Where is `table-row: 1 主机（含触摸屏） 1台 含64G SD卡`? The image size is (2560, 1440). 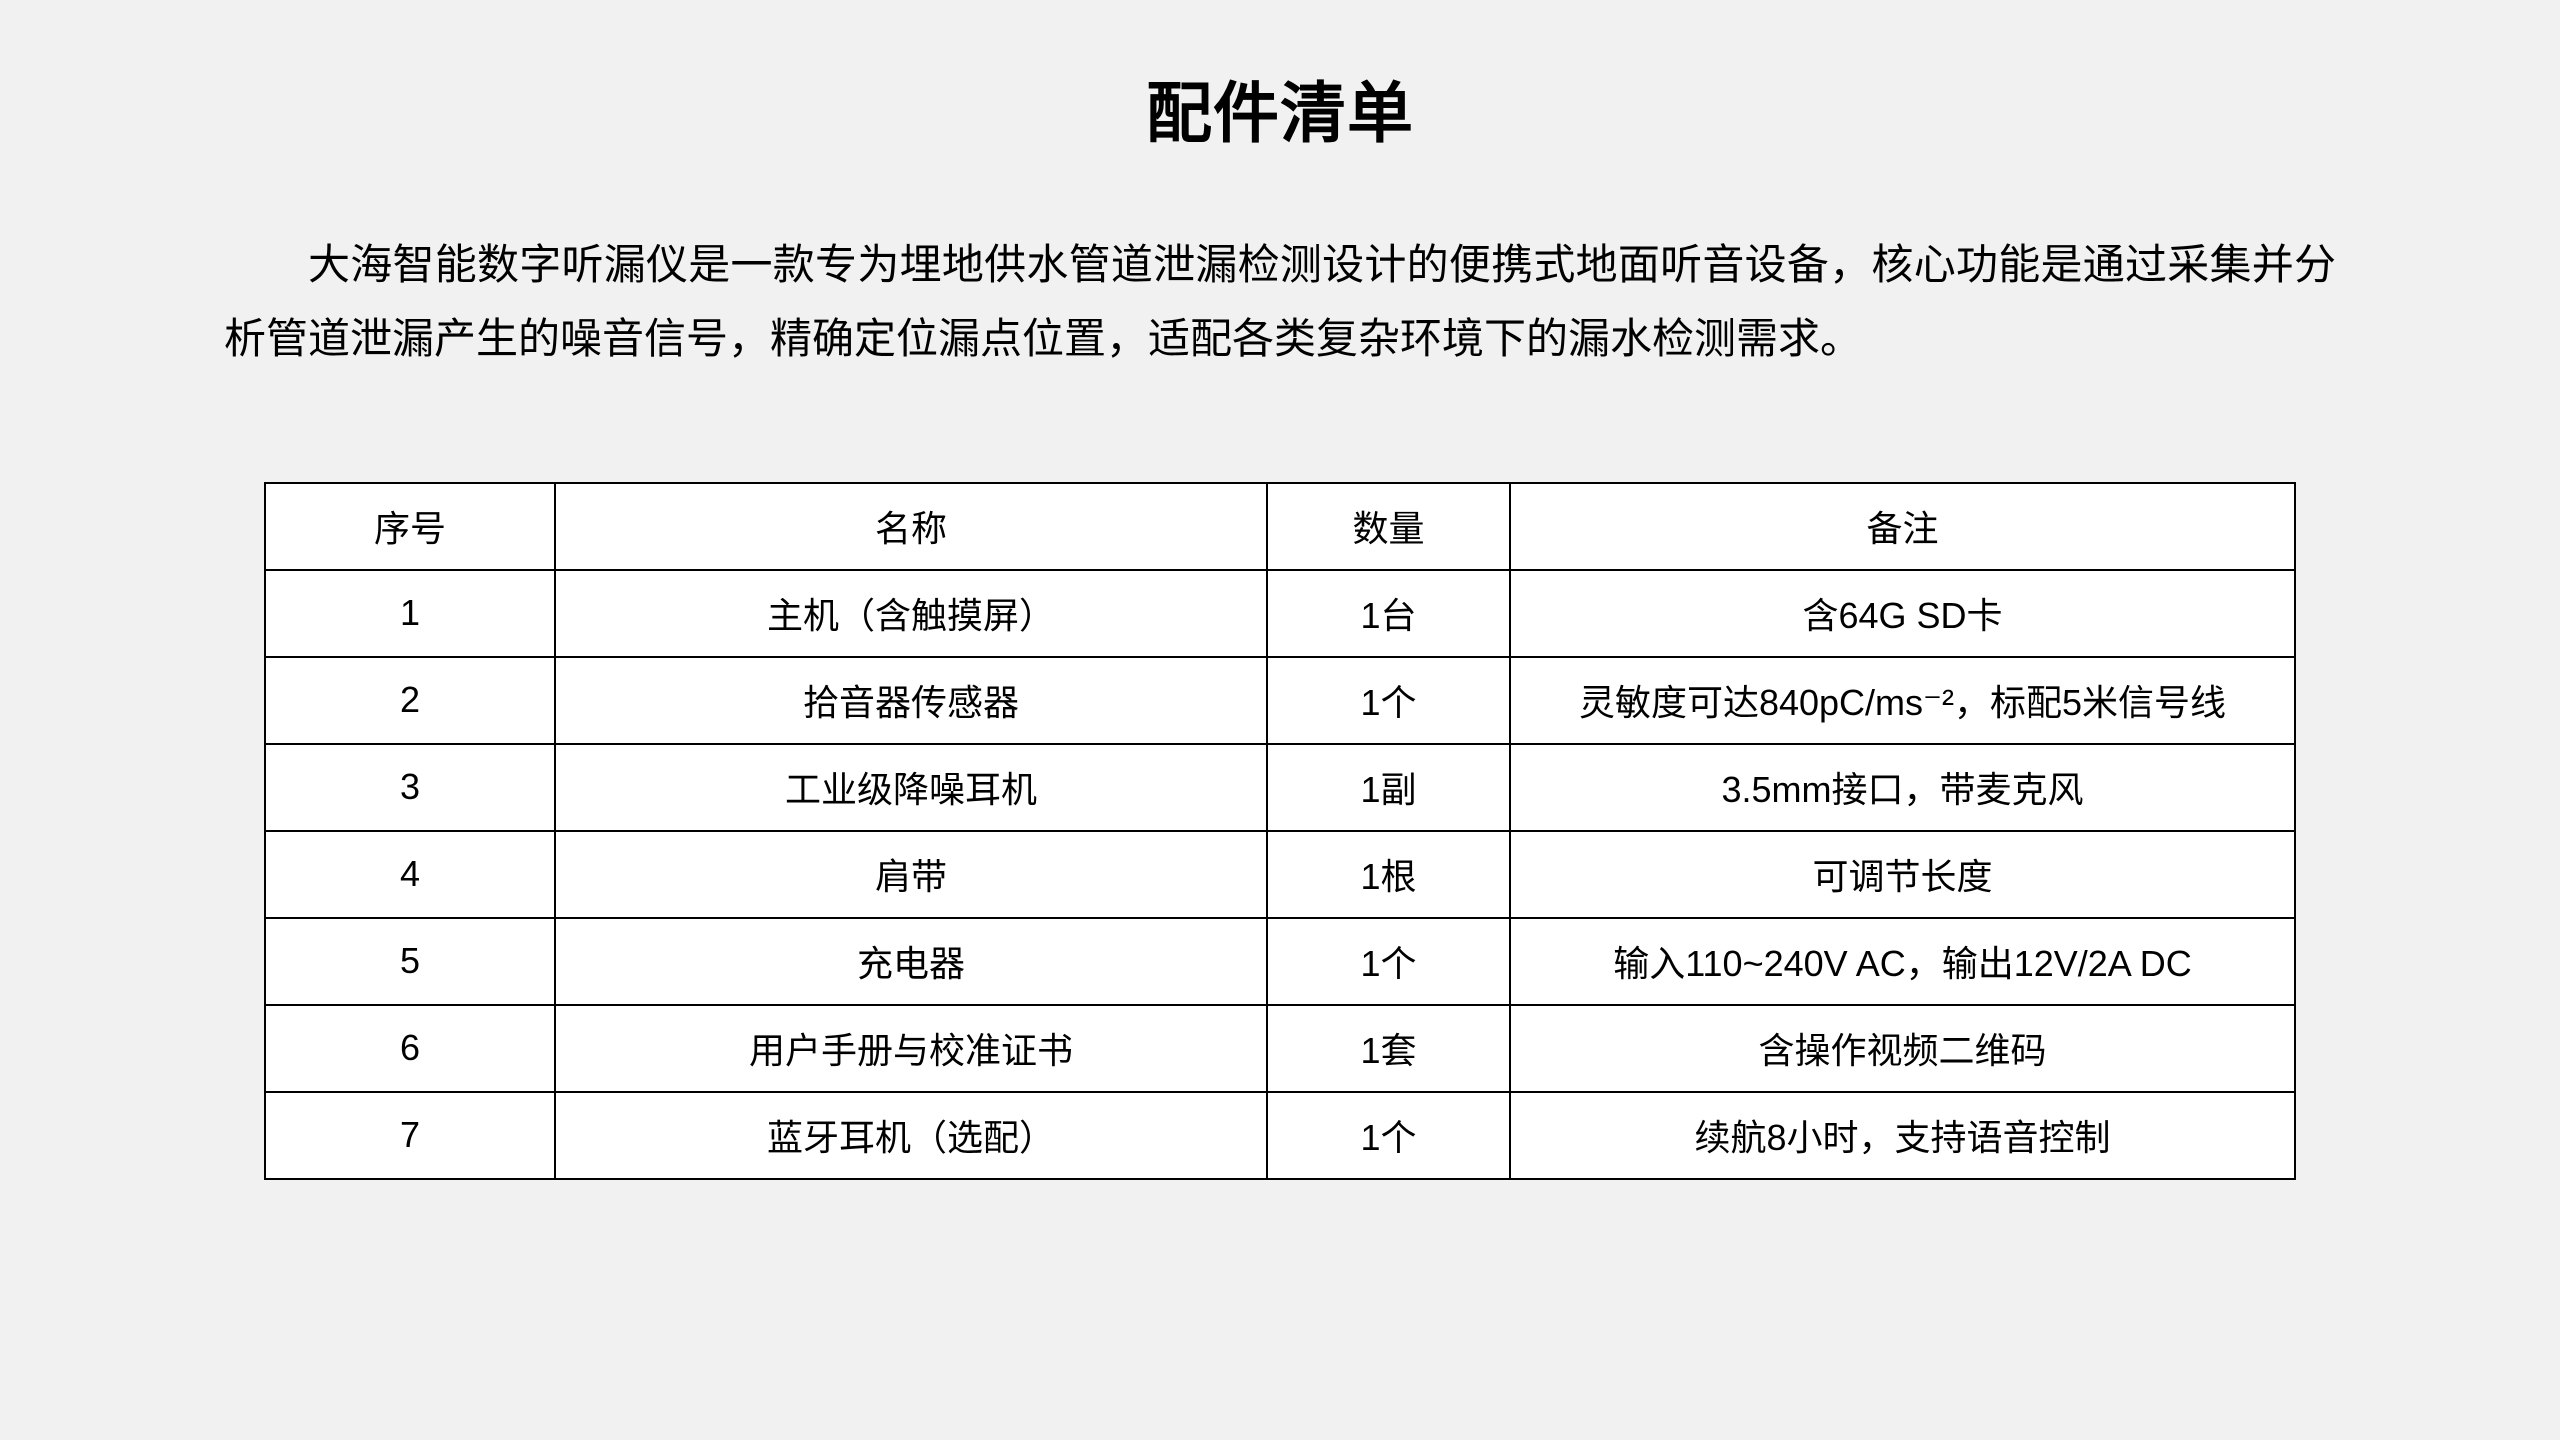 table-row: 1 主机（含触摸屏） 1台 含64G SD卡 is located at coordinates (1280, 613).